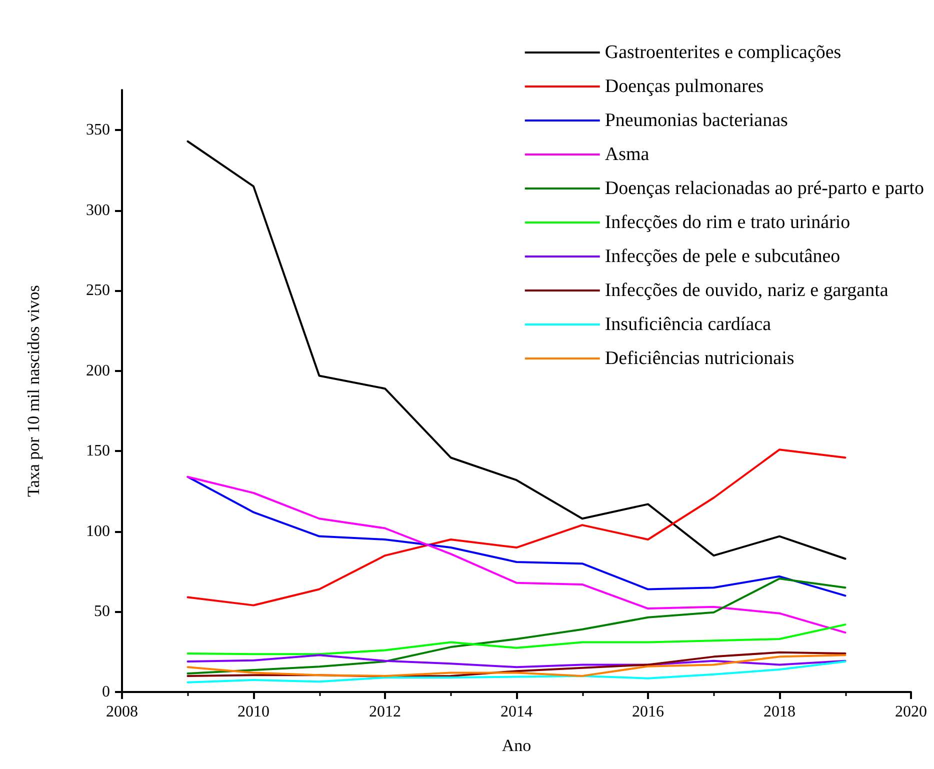 The width and height of the screenshot is (934, 769). Describe the element at coordinates (516, 712) in the screenshot. I see `x-tick-label: 2014` at that location.